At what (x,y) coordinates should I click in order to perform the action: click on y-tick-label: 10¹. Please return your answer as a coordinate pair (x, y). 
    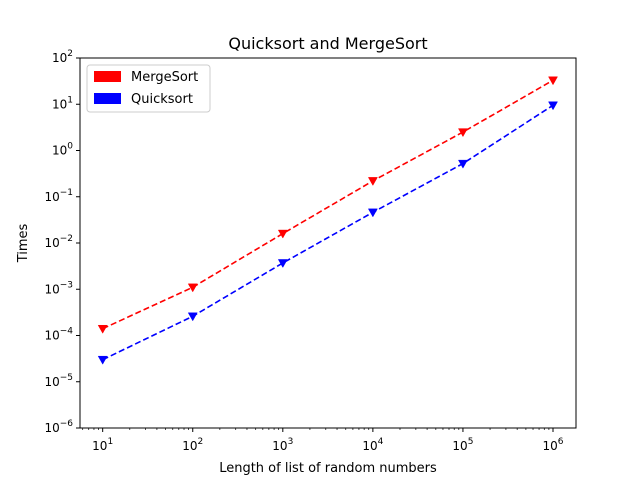
    Looking at the image, I should click on (62, 103).